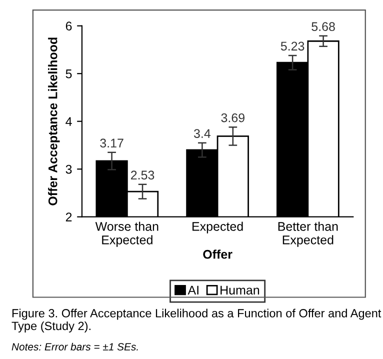 This screenshot has height=359, width=383. I want to click on y-tick-label: 2, so click(69, 217).